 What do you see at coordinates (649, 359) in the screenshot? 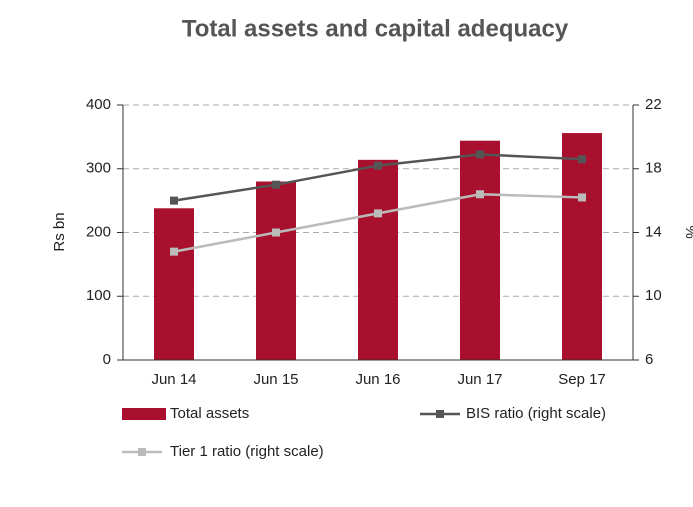
I see `y2-tick-label: 6` at bounding box center [649, 359].